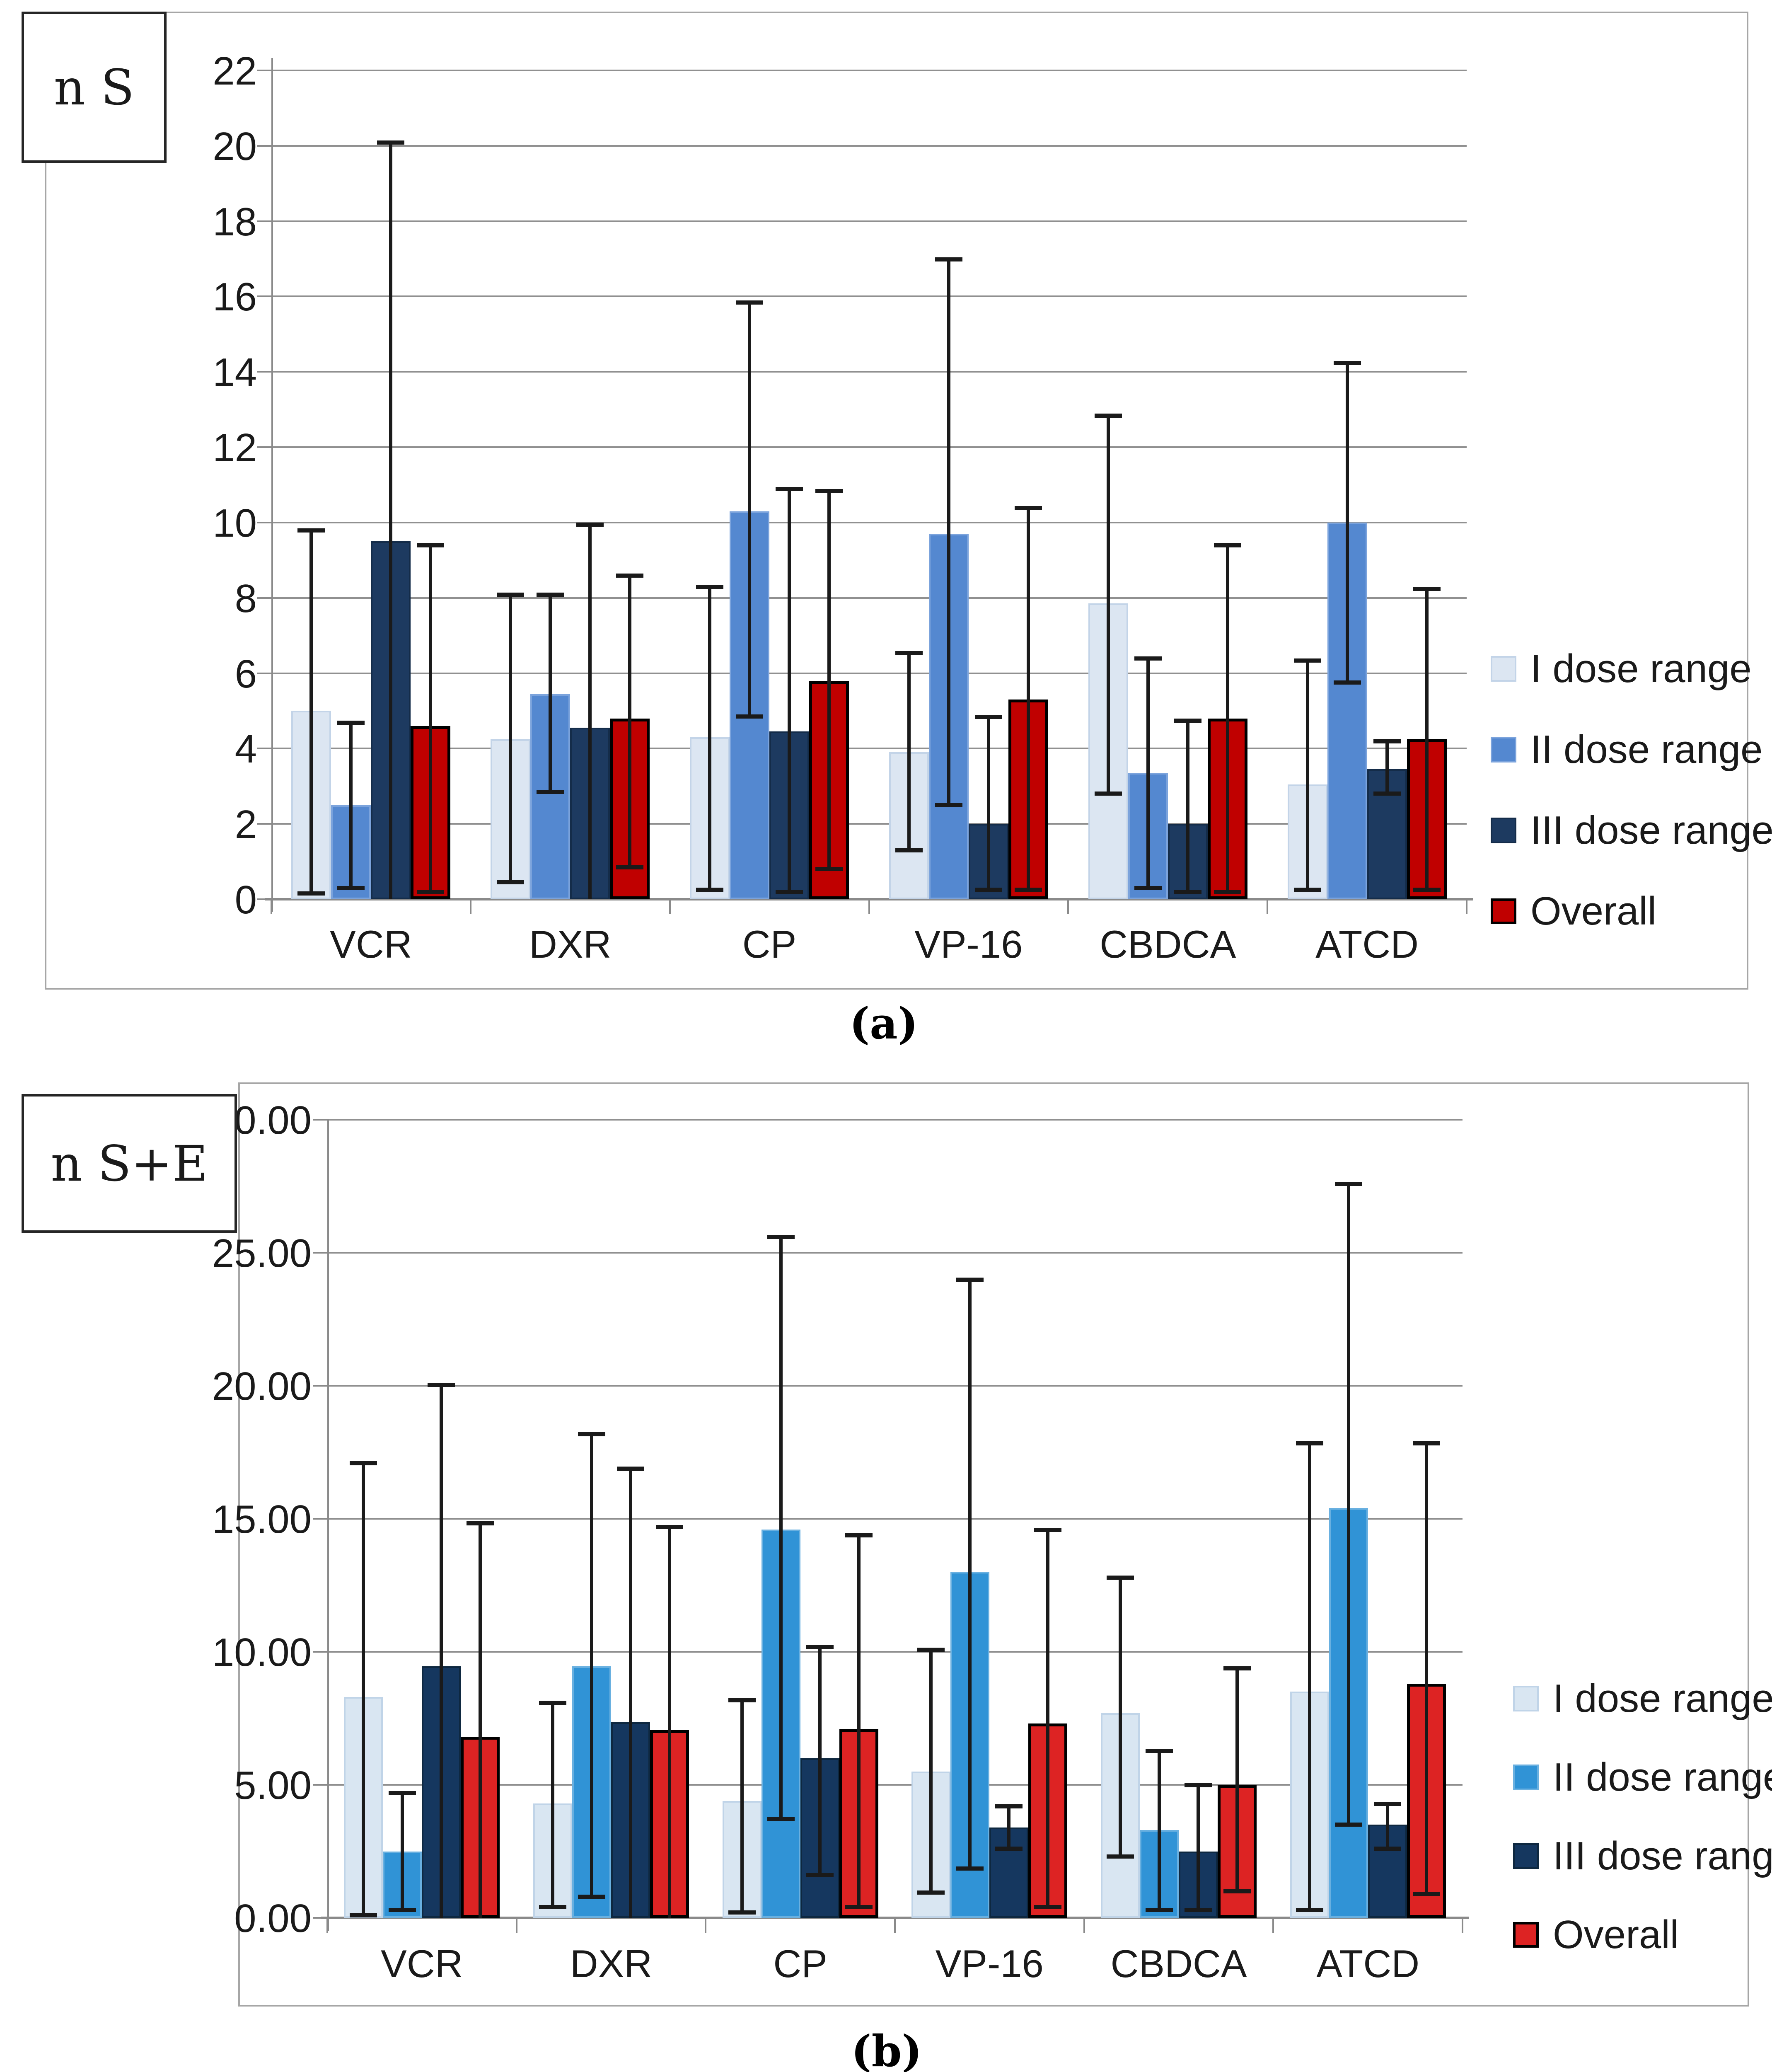 This screenshot has height=2072, width=1772. What do you see at coordinates (245, 673) in the screenshot?
I see `y-tick-label: 6` at bounding box center [245, 673].